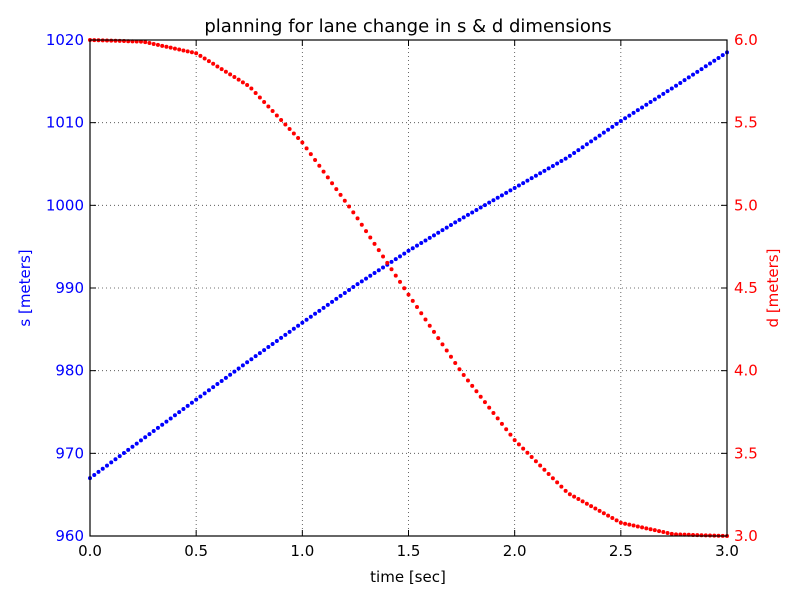 Image resolution: width=800 pixels, height=600 pixels. What do you see at coordinates (65, 205) in the screenshot?
I see `left-tick-label: 1000` at bounding box center [65, 205].